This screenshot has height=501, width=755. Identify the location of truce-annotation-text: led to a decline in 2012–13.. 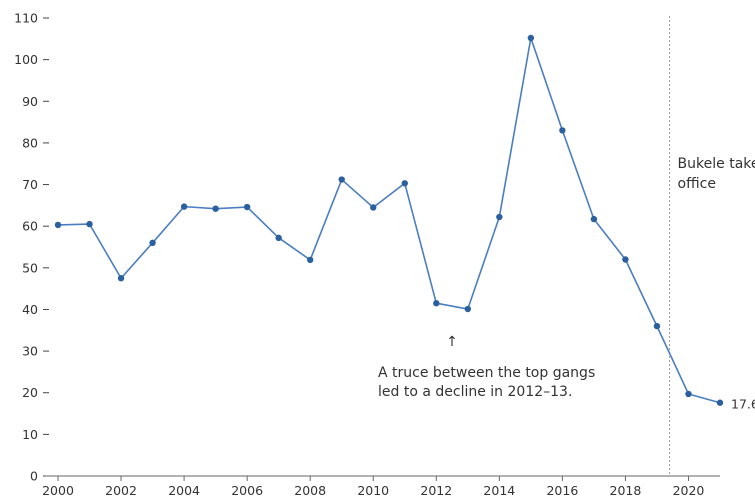
(475, 392).